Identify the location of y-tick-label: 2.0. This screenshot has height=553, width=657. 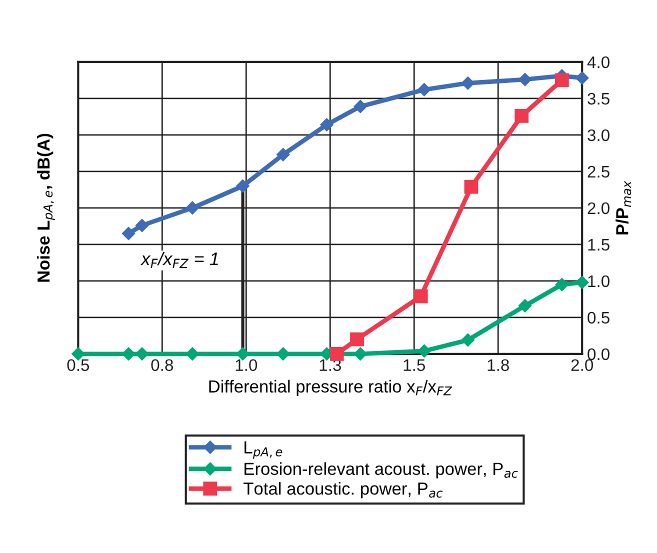
(599, 208).